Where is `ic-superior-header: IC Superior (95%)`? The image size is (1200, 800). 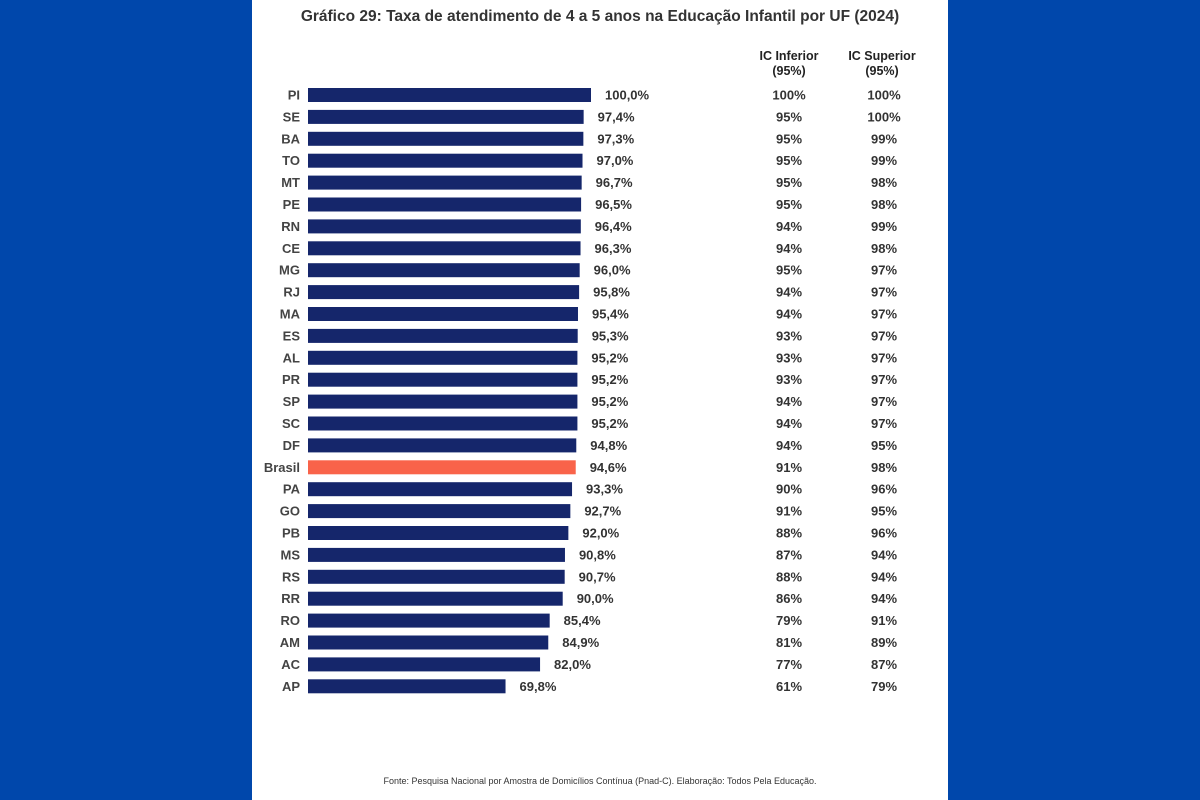
ic-superior-header: IC Superior (95%) is located at coordinates (882, 64).